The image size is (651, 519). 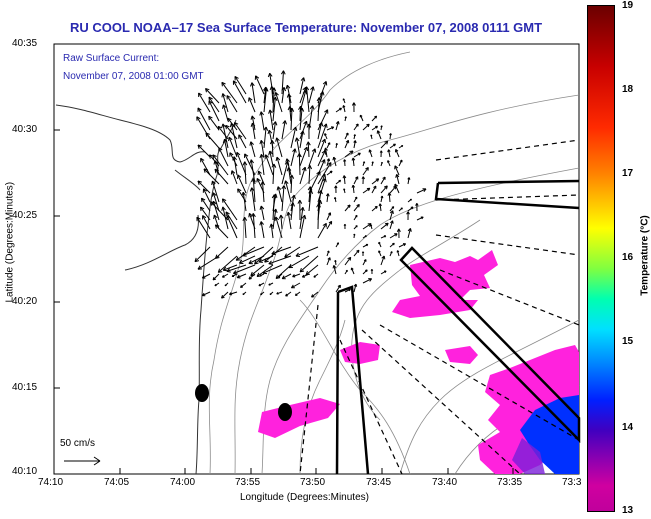 I want to click on colorbar-tick-label: 13, so click(x=628, y=510).